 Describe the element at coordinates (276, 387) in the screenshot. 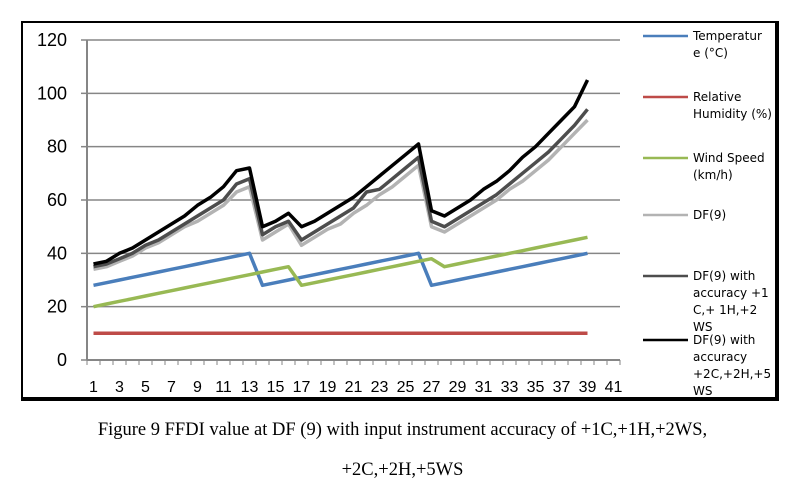

I see `x-tick-label: 15` at that location.